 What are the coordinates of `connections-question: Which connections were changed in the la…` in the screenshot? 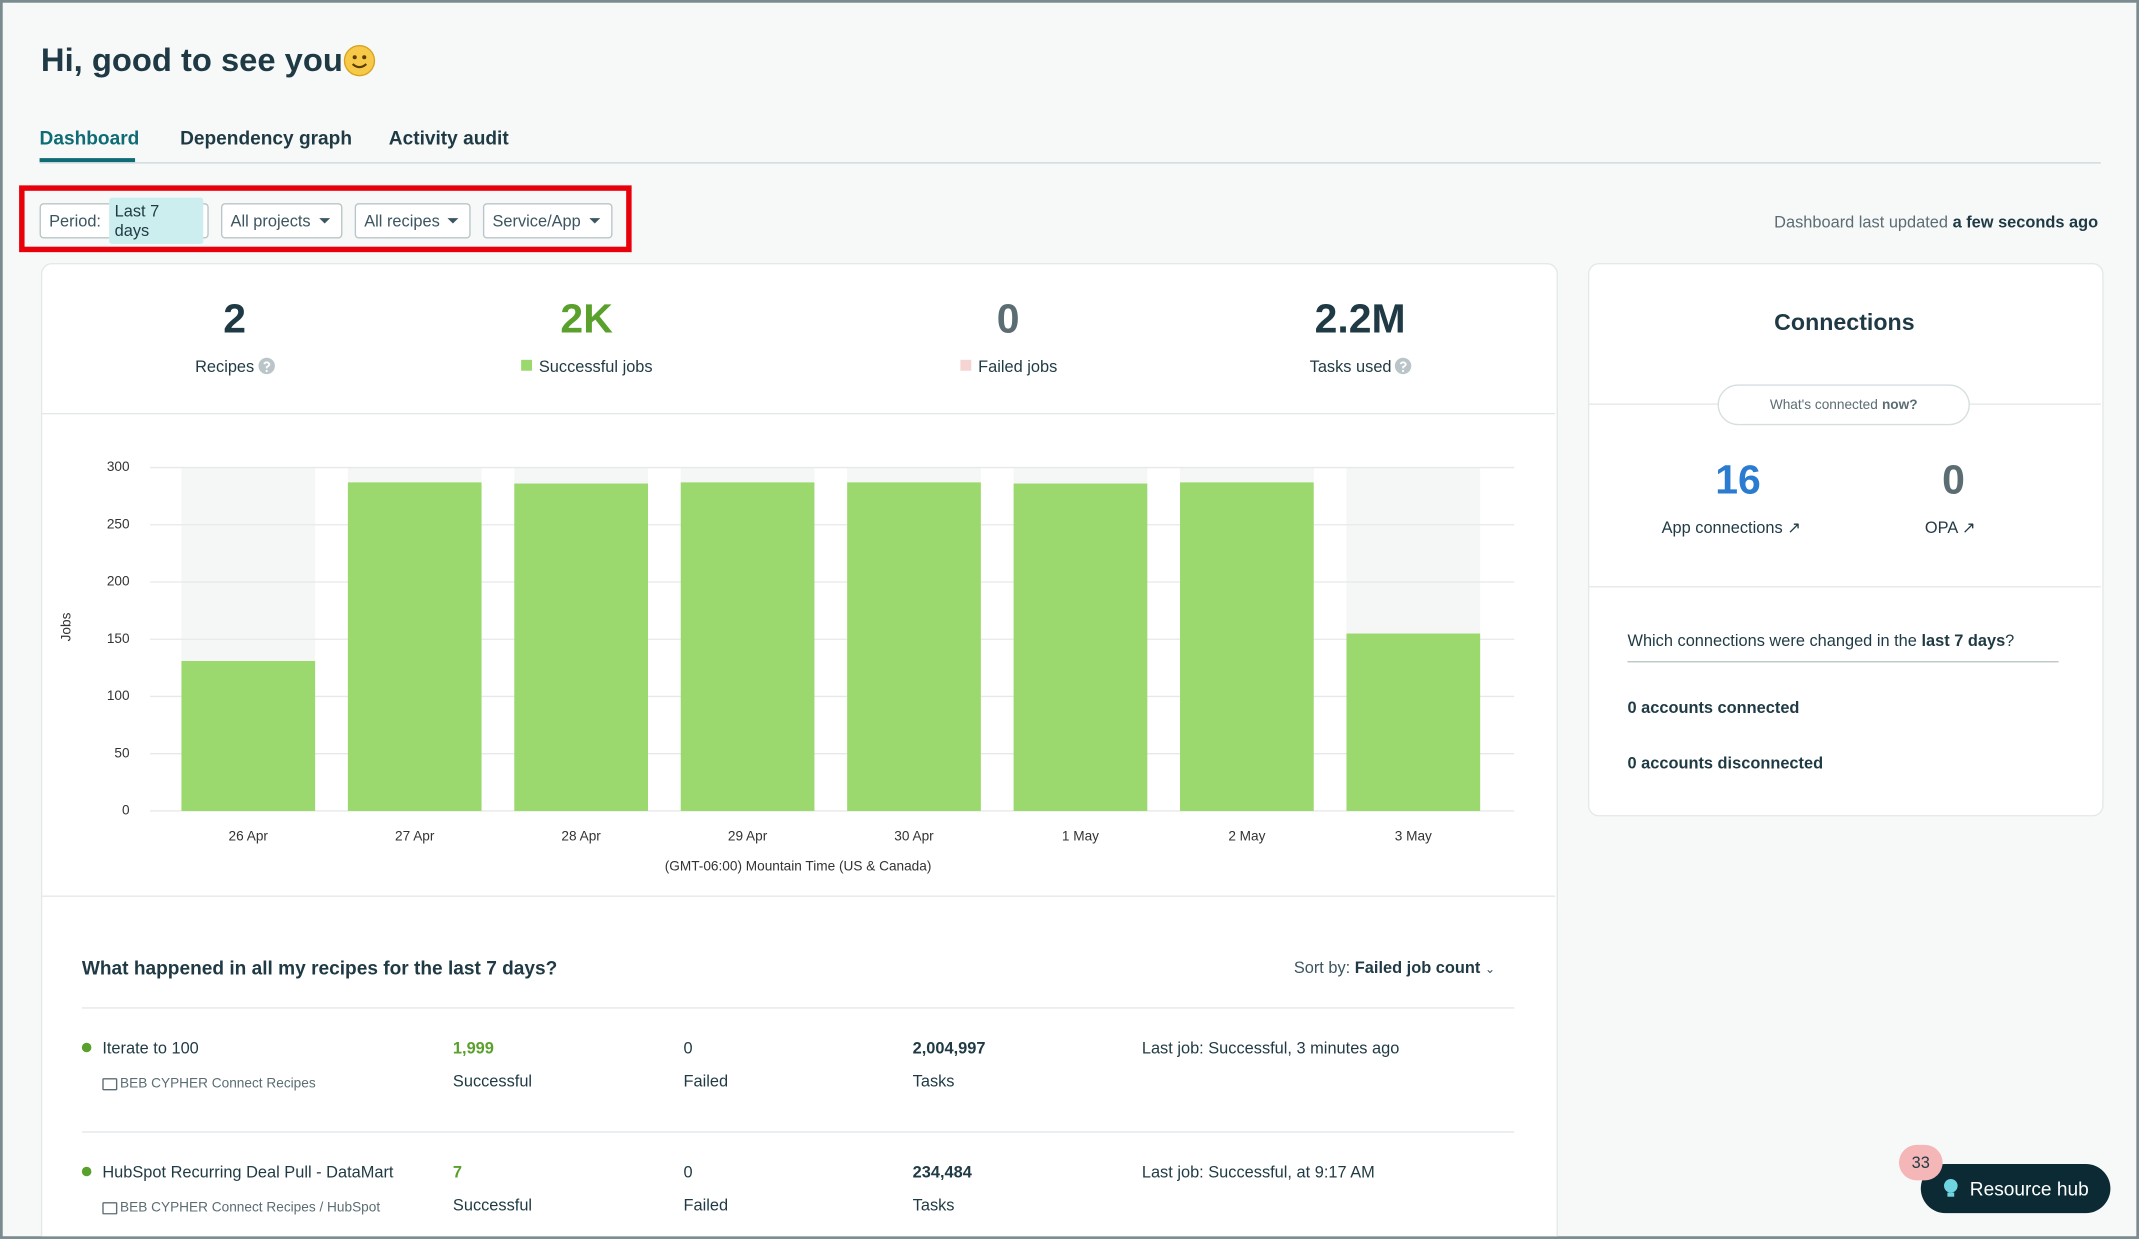 It's located at (1820, 640).